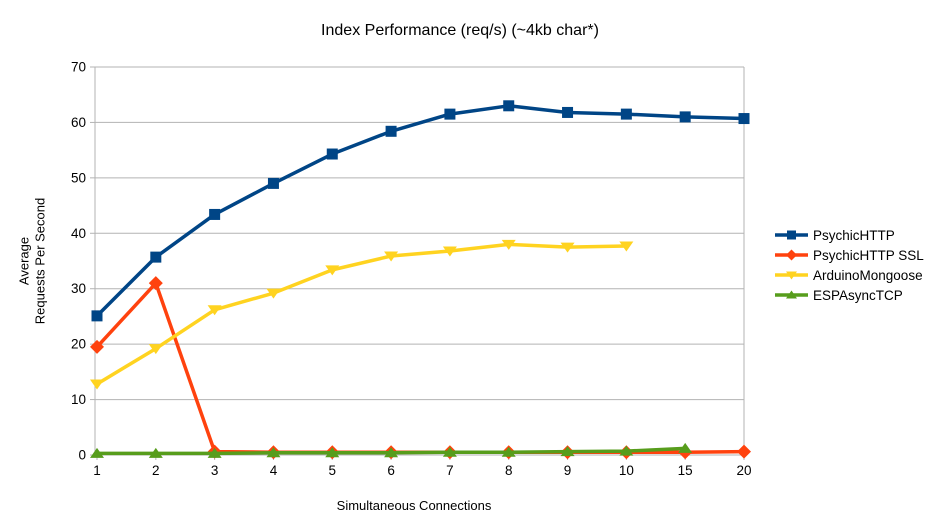 Image resolution: width=943 pixels, height=530 pixels. I want to click on legend-marker-triangle-up-icon, so click(791, 294).